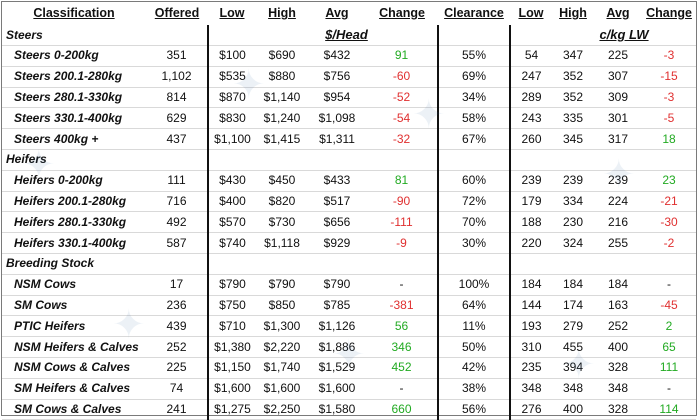  I want to click on cell-change: -, so click(402, 389).